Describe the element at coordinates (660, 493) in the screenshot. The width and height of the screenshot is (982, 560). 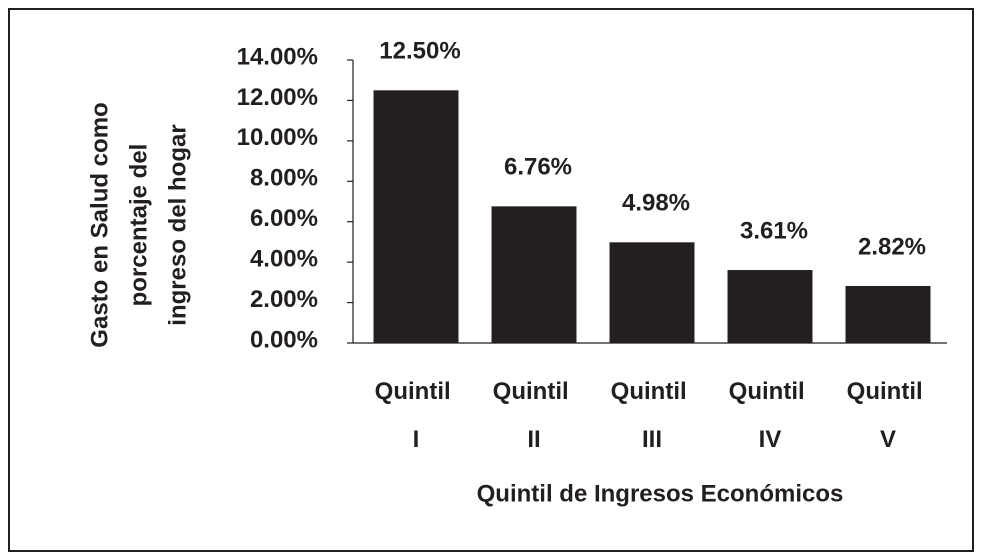
I see `x-axis-title: Quintil de Ingresos Económicos` at that location.